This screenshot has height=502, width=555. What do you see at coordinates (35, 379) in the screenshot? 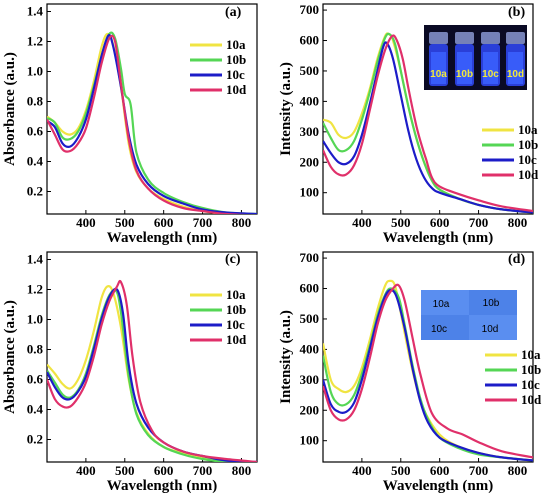
I see `y-tick-label: 0.6` at bounding box center [35, 379].